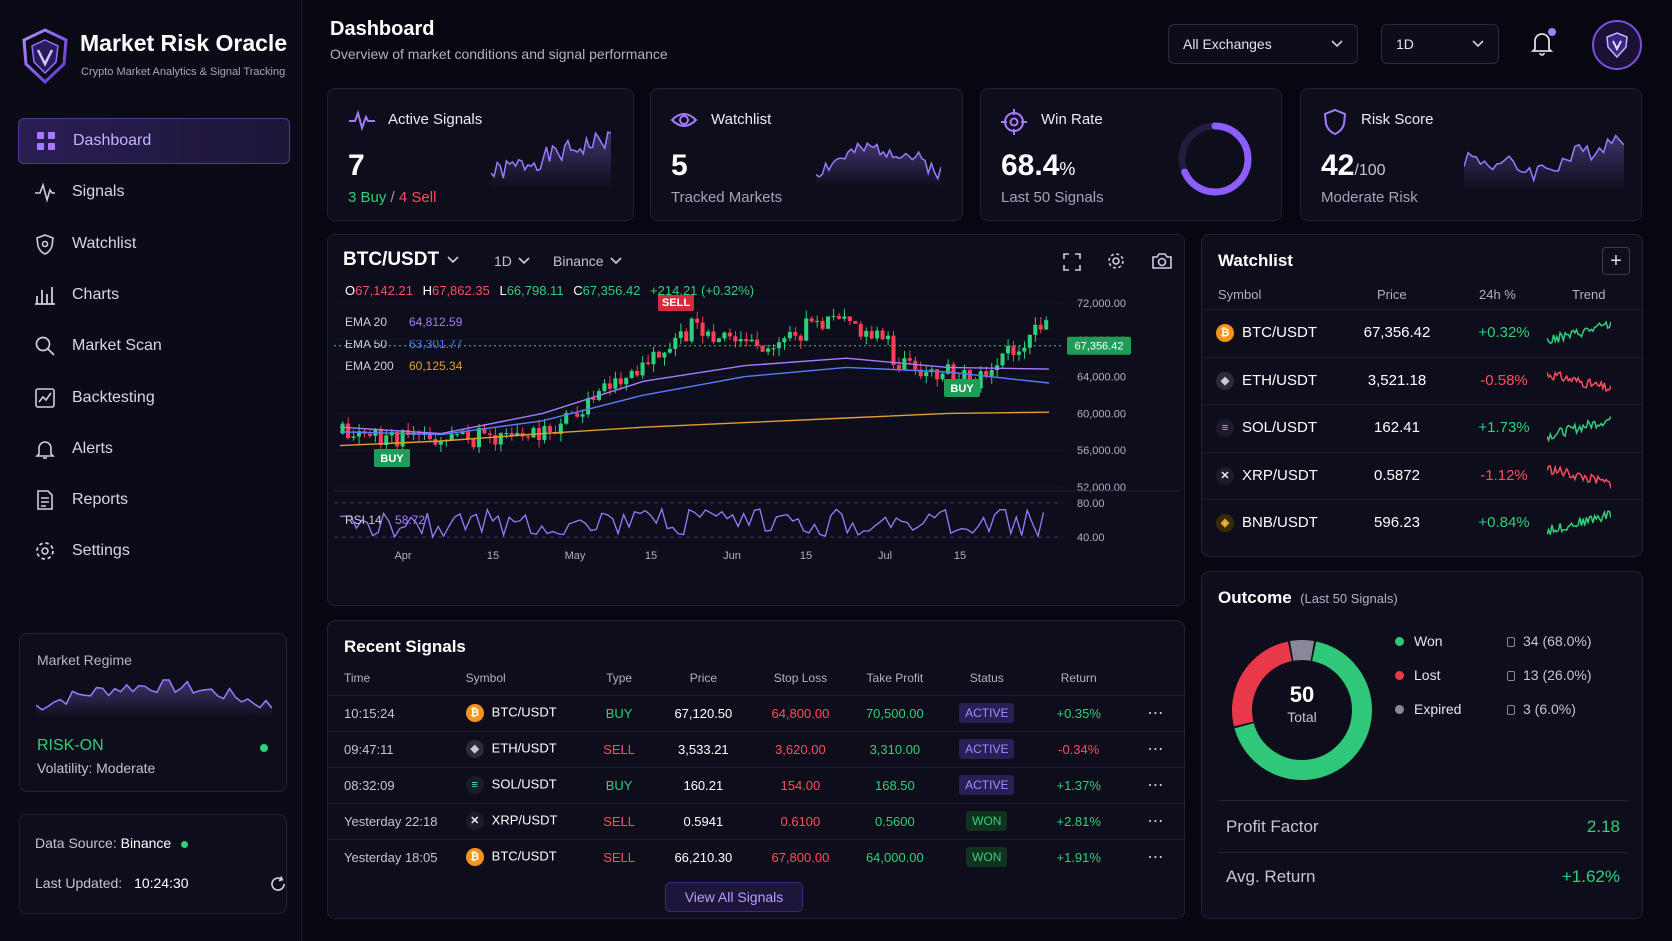 The image size is (1672, 941). I want to click on watchlist-row: ◆ ETH/USDT 3,521.18 -0.58%, so click(1423, 380).